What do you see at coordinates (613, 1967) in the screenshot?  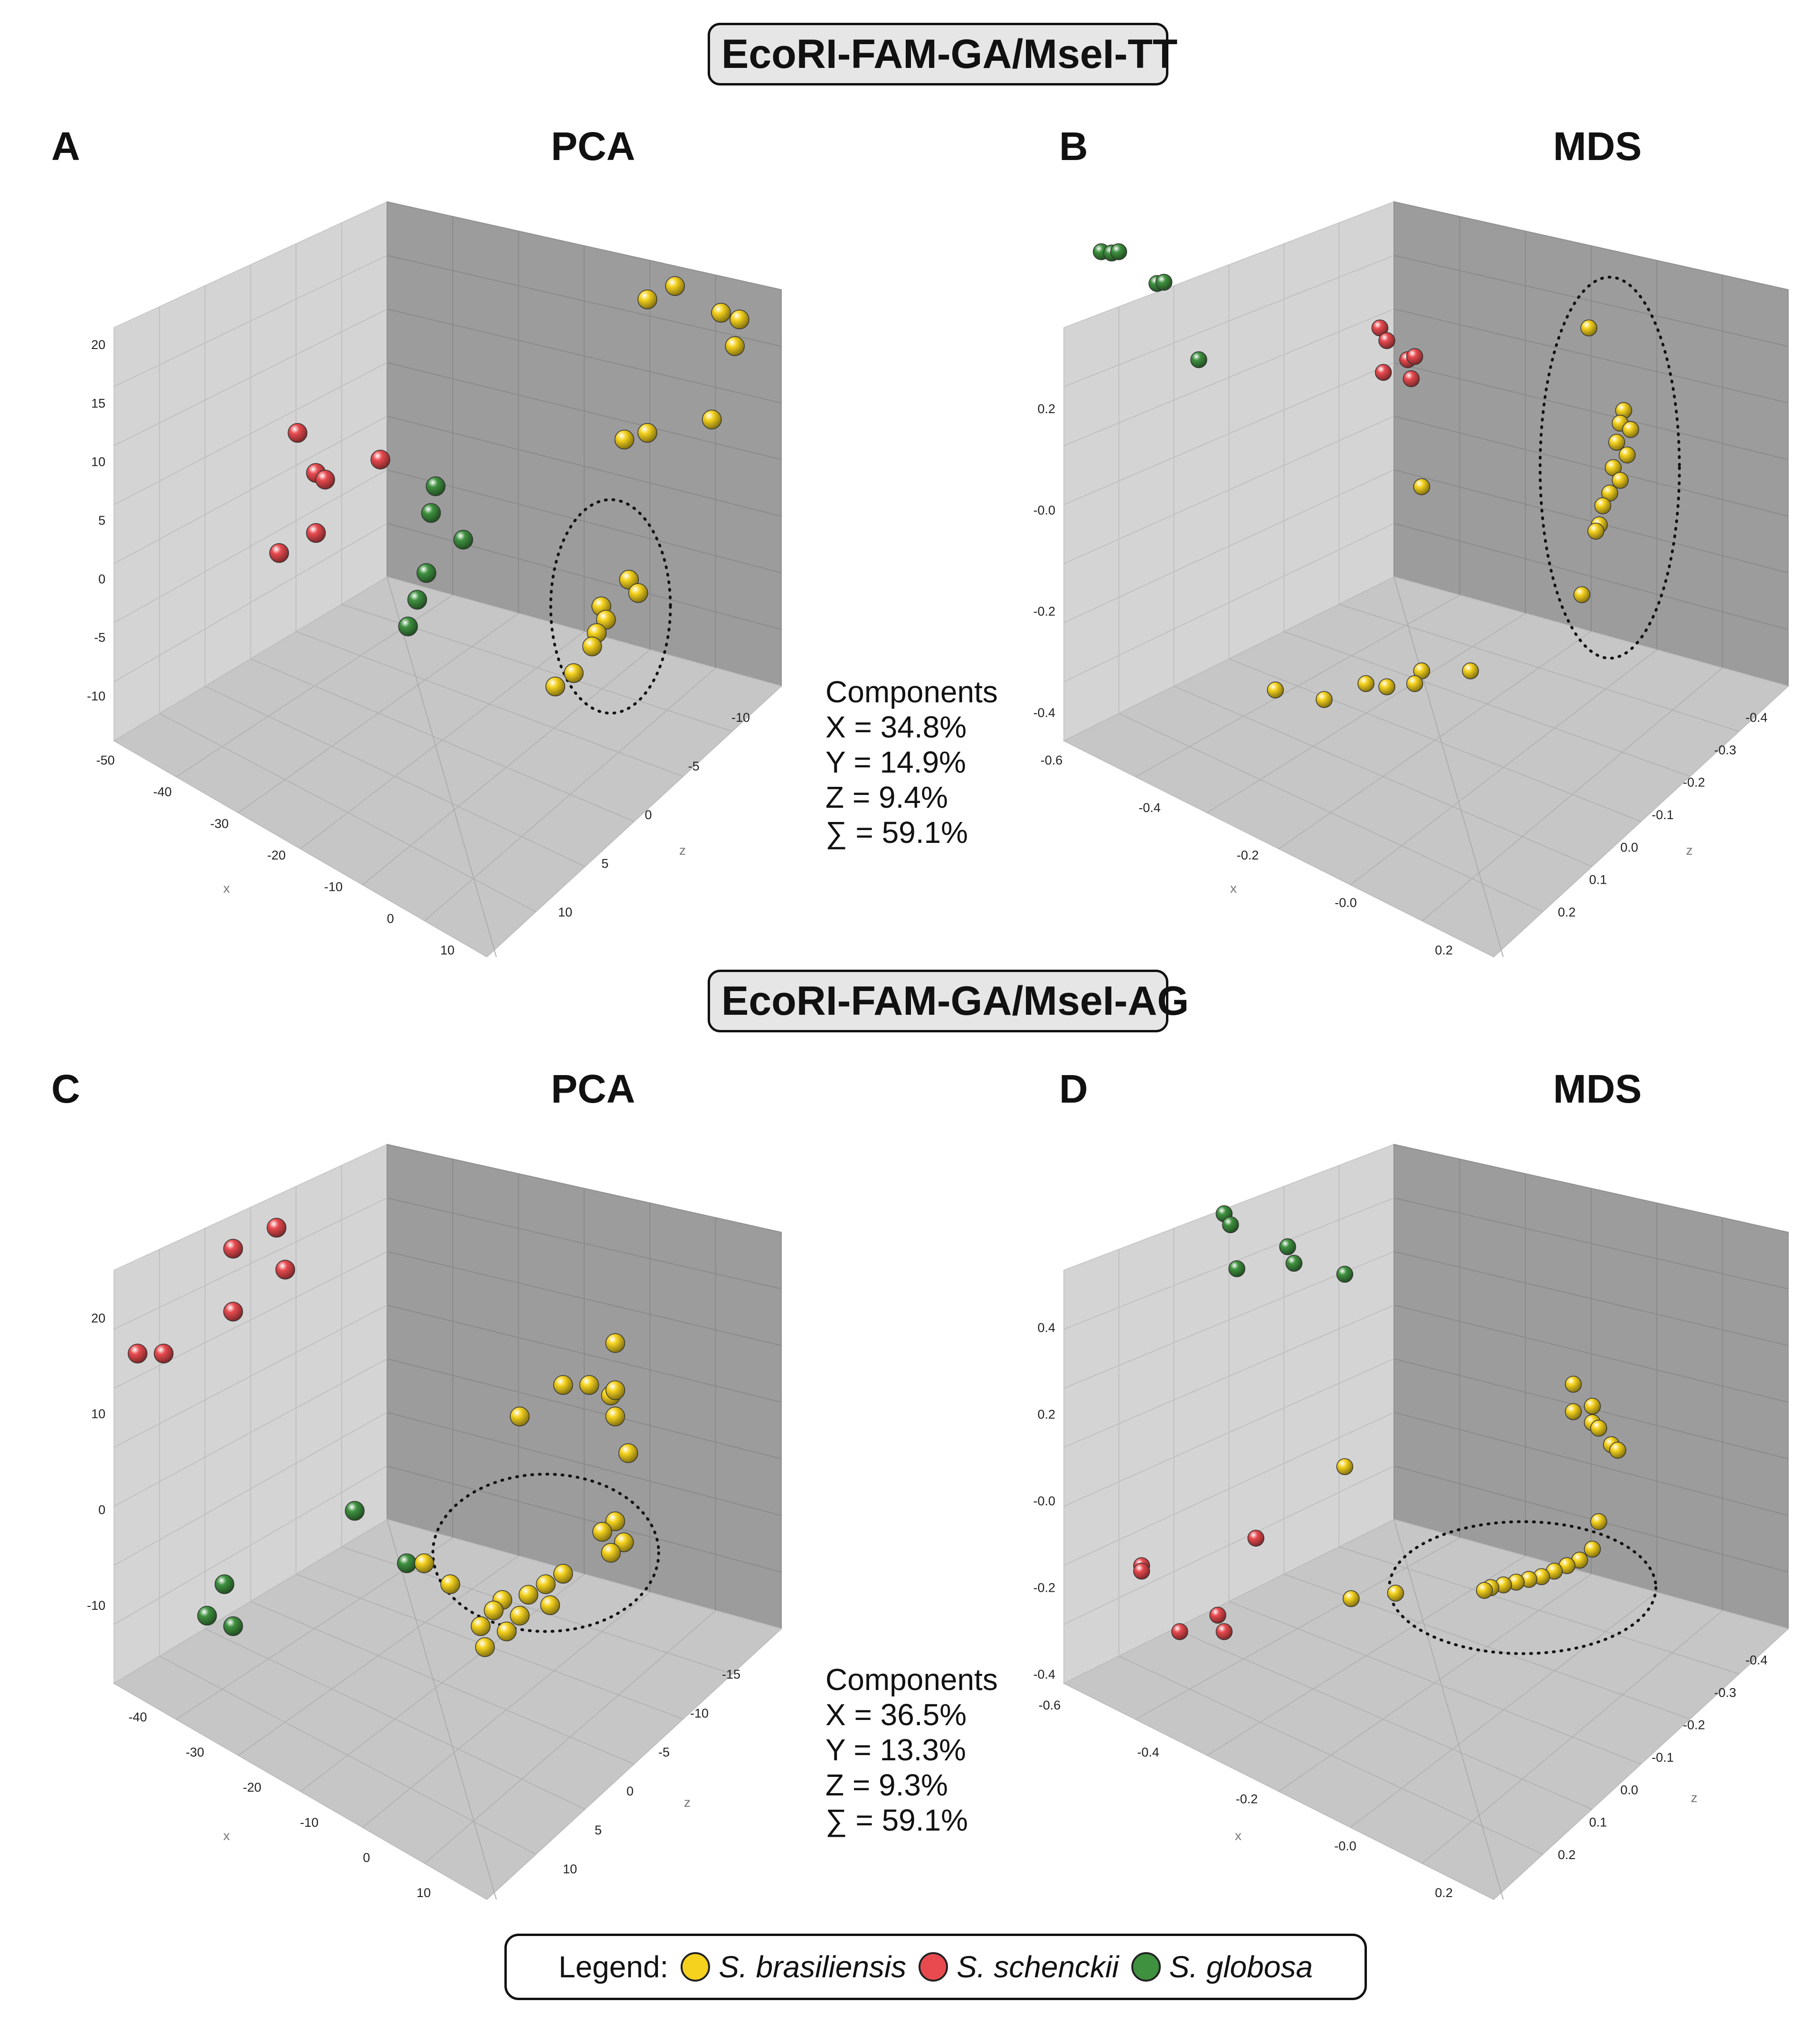 I see `legend-label: Legend:` at bounding box center [613, 1967].